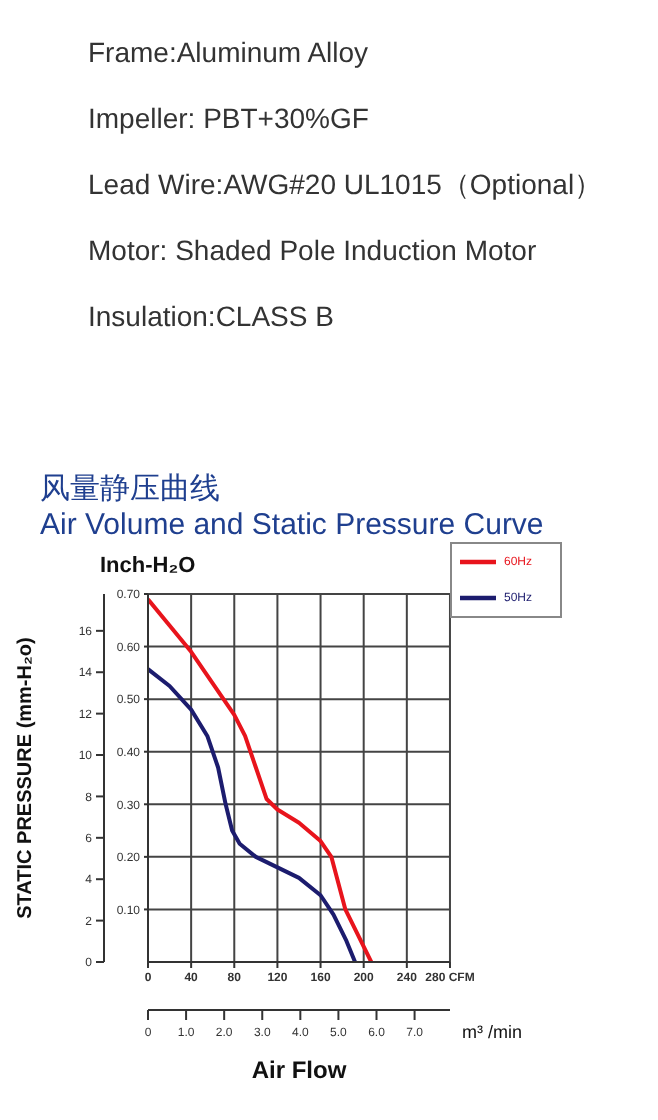 The width and height of the screenshot is (658, 1120). Describe the element at coordinates (229, 53) in the screenshot. I see `text: Frame:Aluminum Alloy` at that location.